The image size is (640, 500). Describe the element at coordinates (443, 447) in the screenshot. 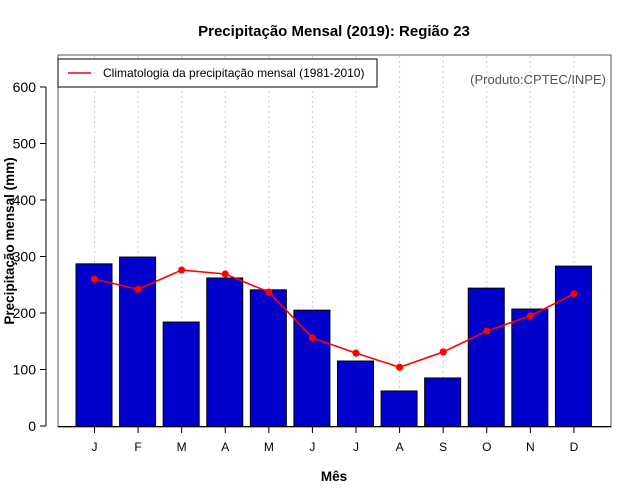

I see `x-tick-label: S` at that location.